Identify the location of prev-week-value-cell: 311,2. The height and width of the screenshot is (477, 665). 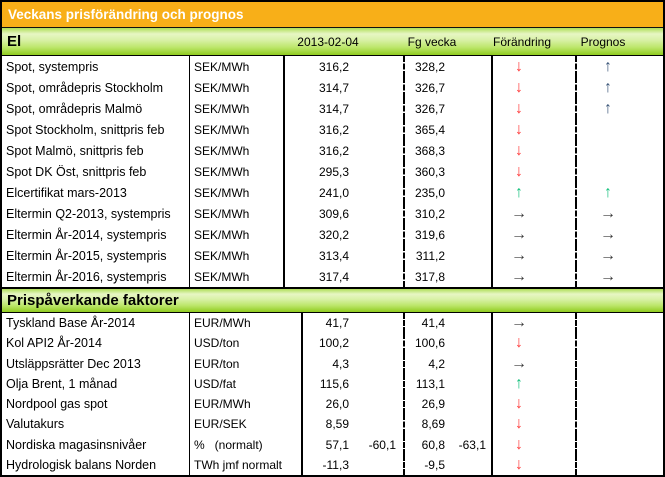
(449, 255).